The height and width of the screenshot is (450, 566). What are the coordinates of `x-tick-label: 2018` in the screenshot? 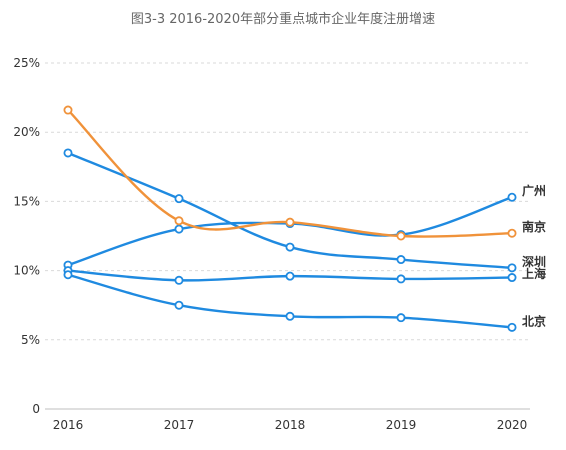 It's located at (290, 425).